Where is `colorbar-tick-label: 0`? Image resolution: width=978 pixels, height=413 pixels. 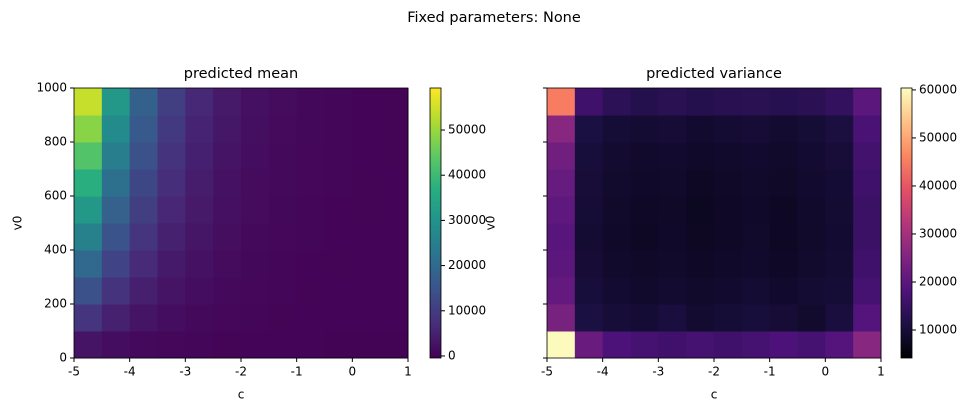
colorbar-tick-label: 0 is located at coordinates (452, 355).